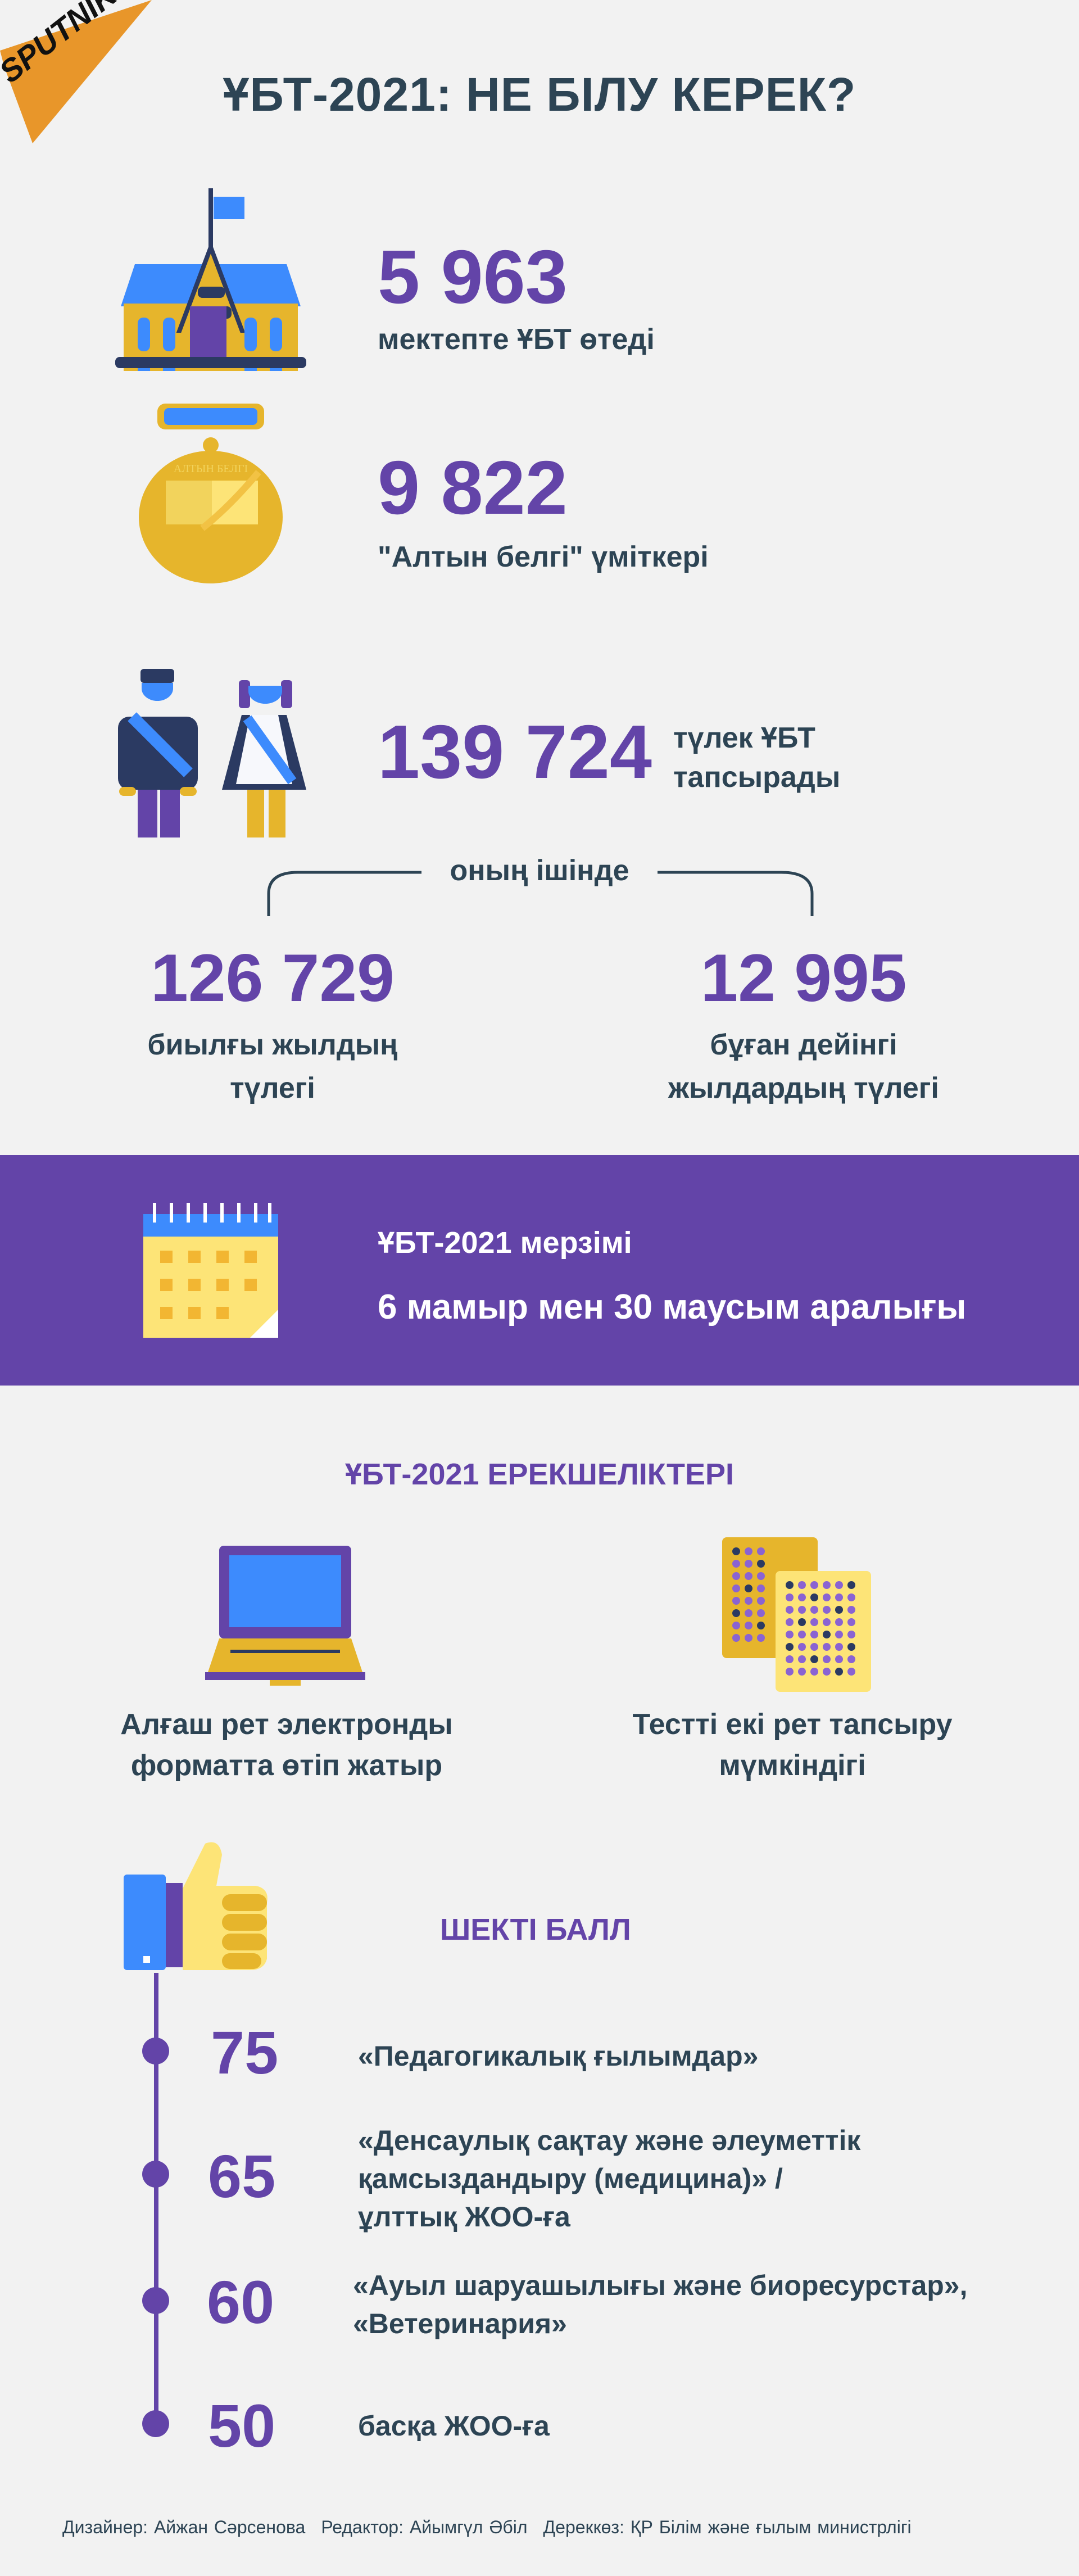 The width and height of the screenshot is (1079, 2576). What do you see at coordinates (558, 2056) in the screenshot?
I see `score-75-desc: «Педагогикалық ғылымдар»` at bounding box center [558, 2056].